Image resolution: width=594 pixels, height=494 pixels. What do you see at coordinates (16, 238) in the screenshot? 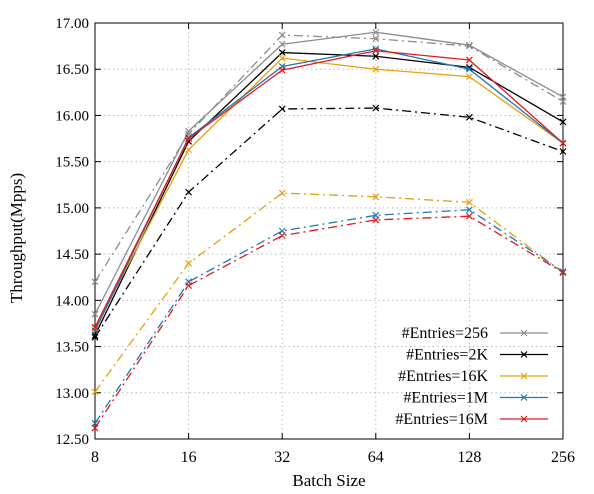
I see `y-axis-title: Throughput(Mpps)` at bounding box center [16, 238].